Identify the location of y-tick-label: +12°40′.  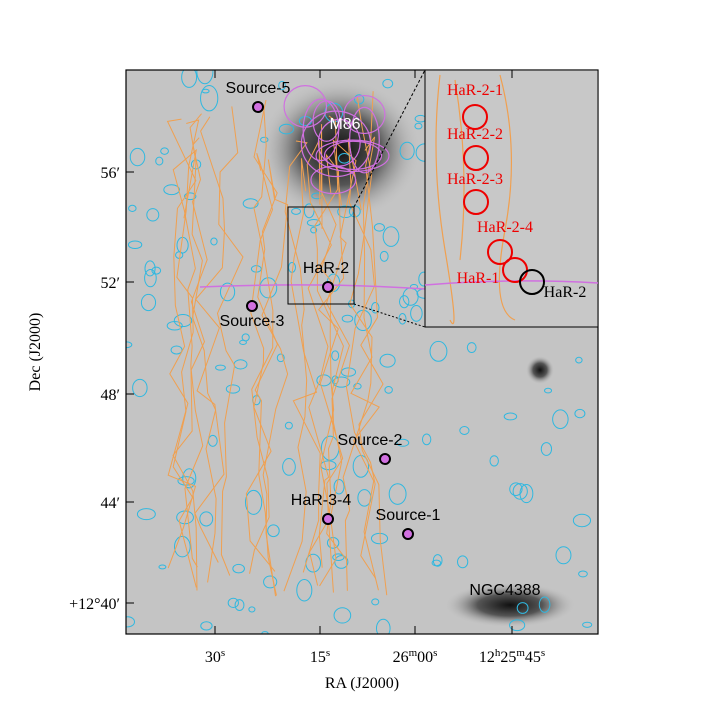
(94, 604).